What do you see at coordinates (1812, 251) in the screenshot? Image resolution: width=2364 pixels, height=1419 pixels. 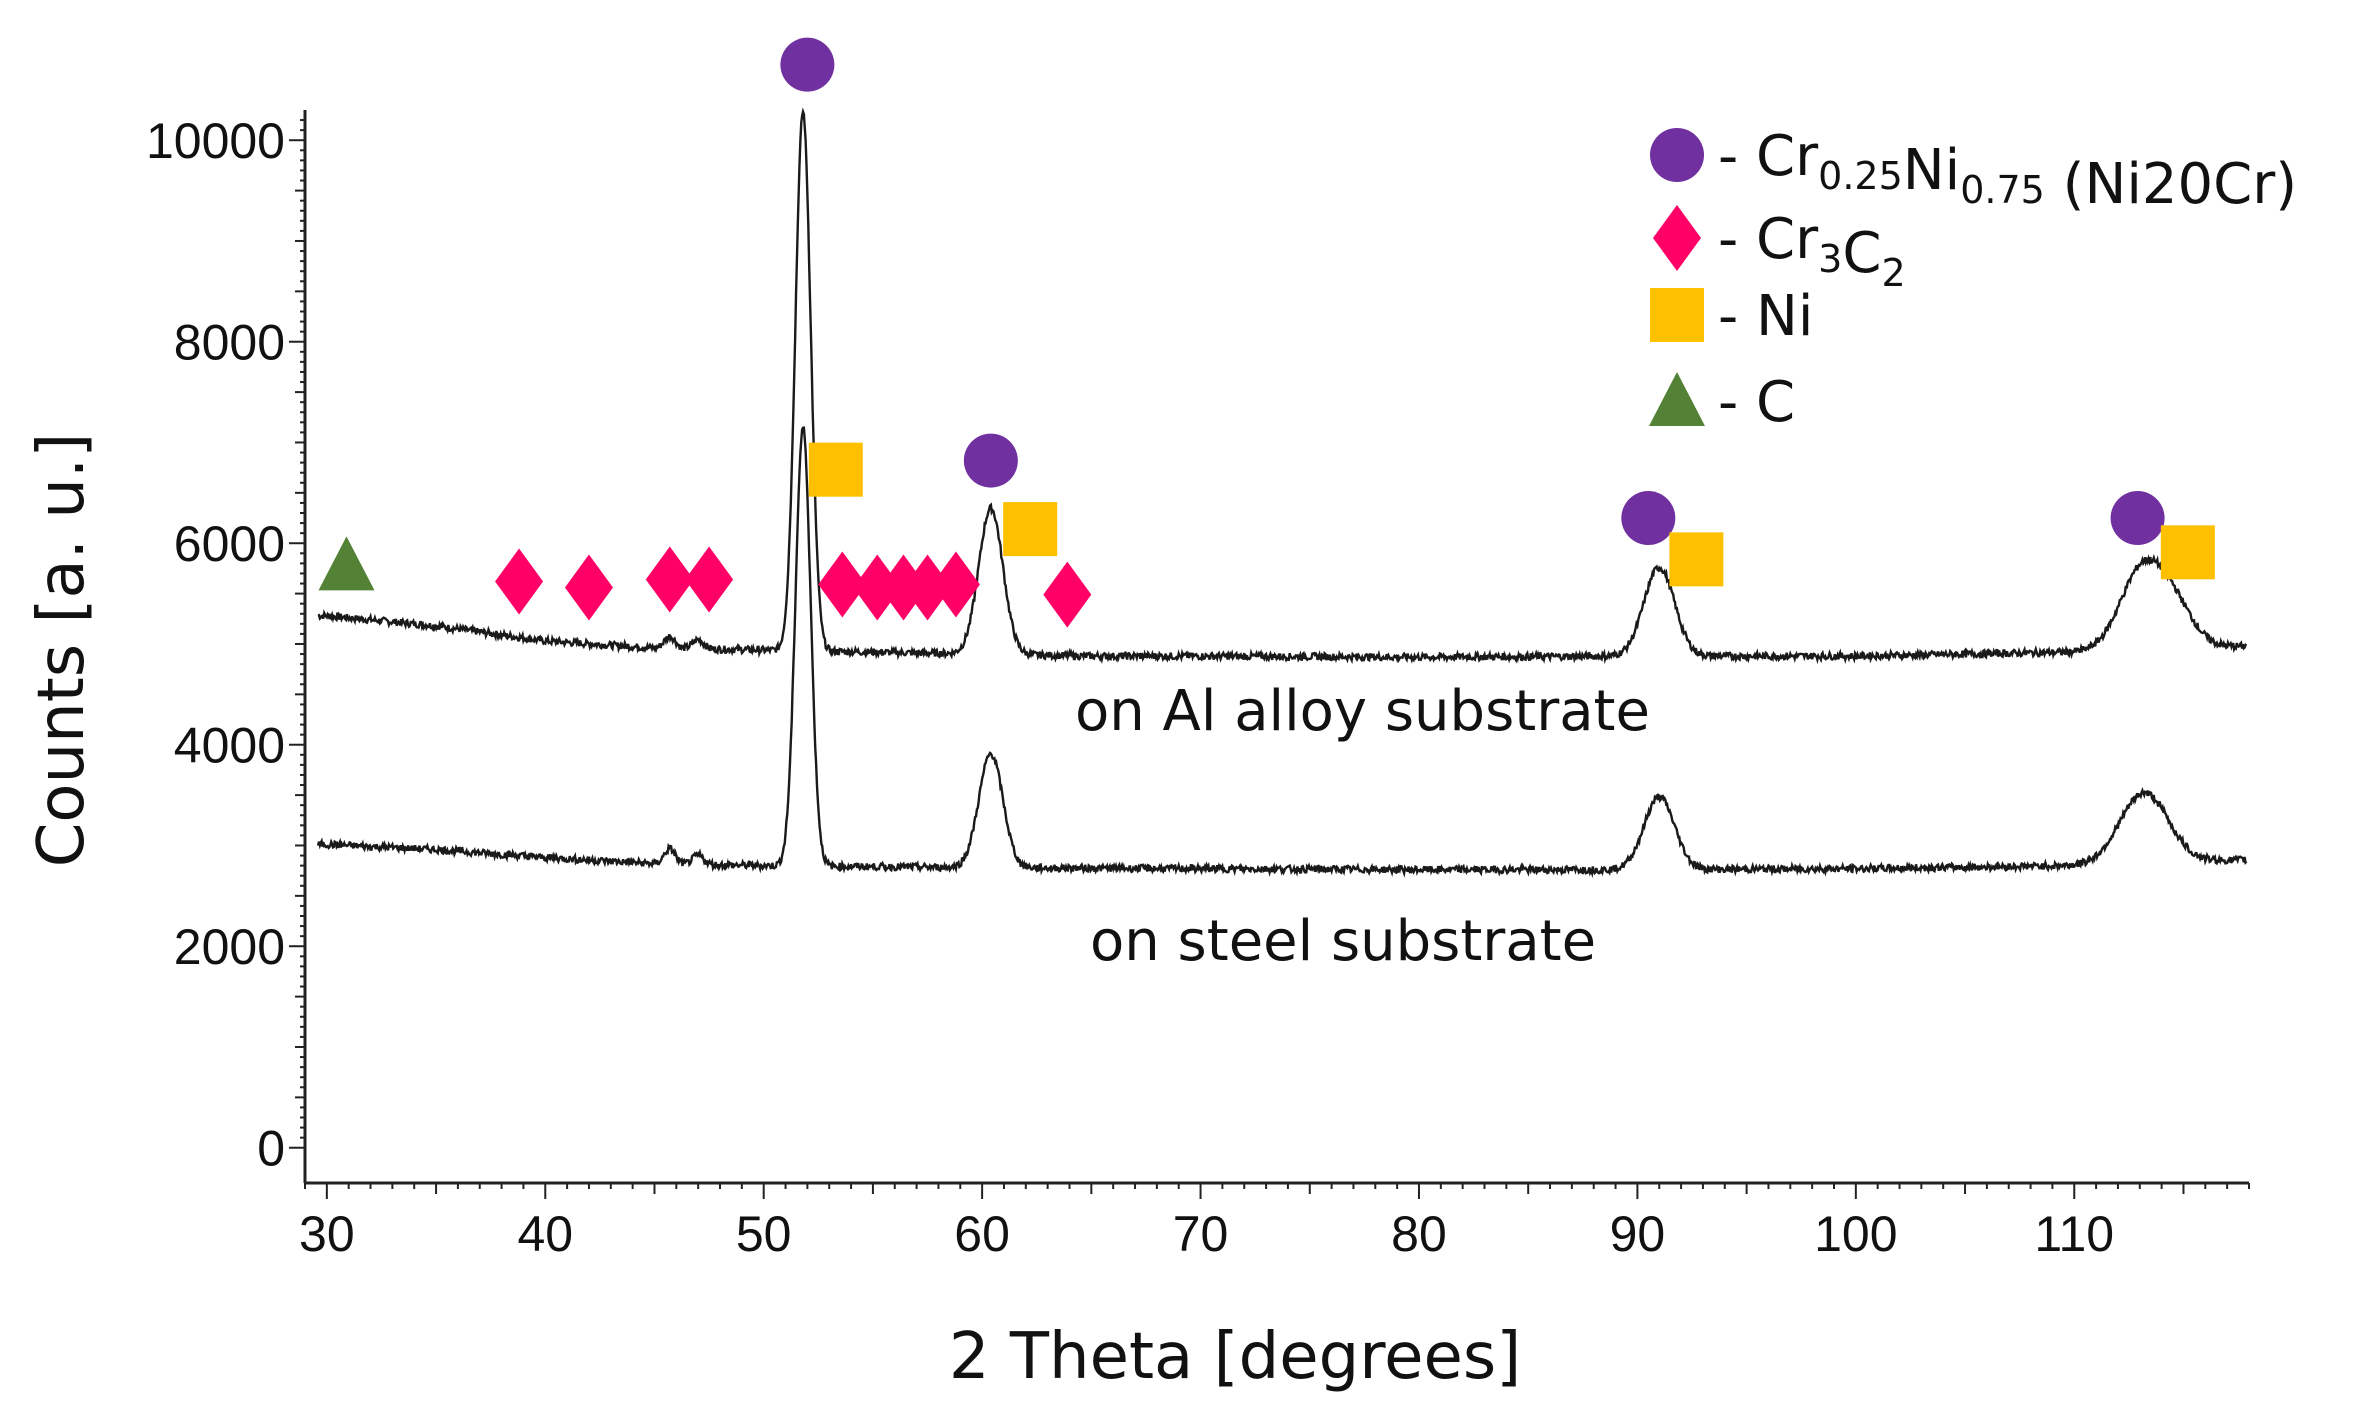 I see `legend-label: - Cr3C2` at bounding box center [1812, 251].